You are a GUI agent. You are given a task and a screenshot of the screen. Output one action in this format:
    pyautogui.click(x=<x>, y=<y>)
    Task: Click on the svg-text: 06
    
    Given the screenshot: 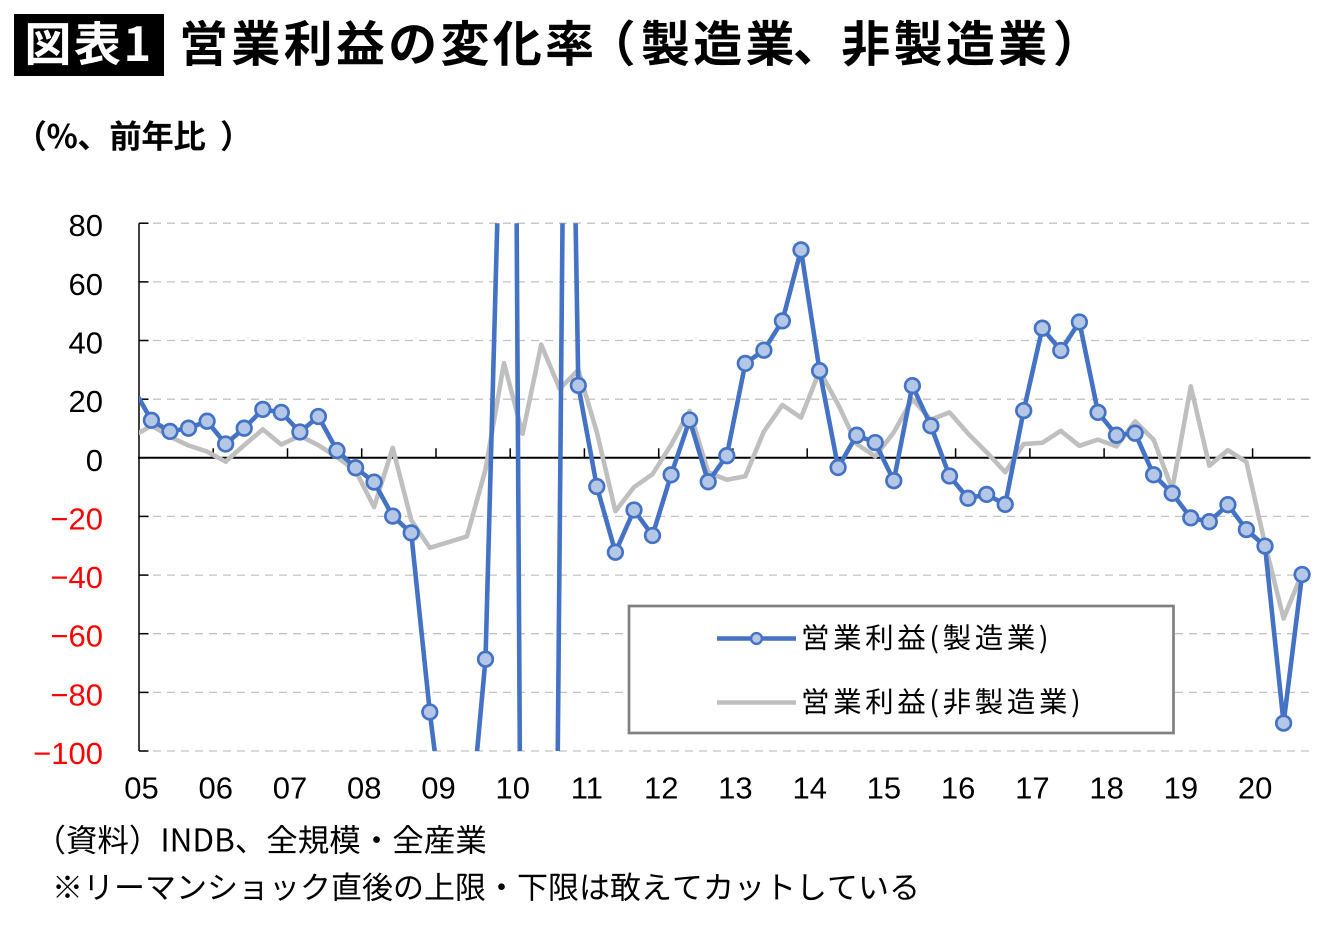 What is the action you would take?
    pyautogui.click(x=215, y=788)
    